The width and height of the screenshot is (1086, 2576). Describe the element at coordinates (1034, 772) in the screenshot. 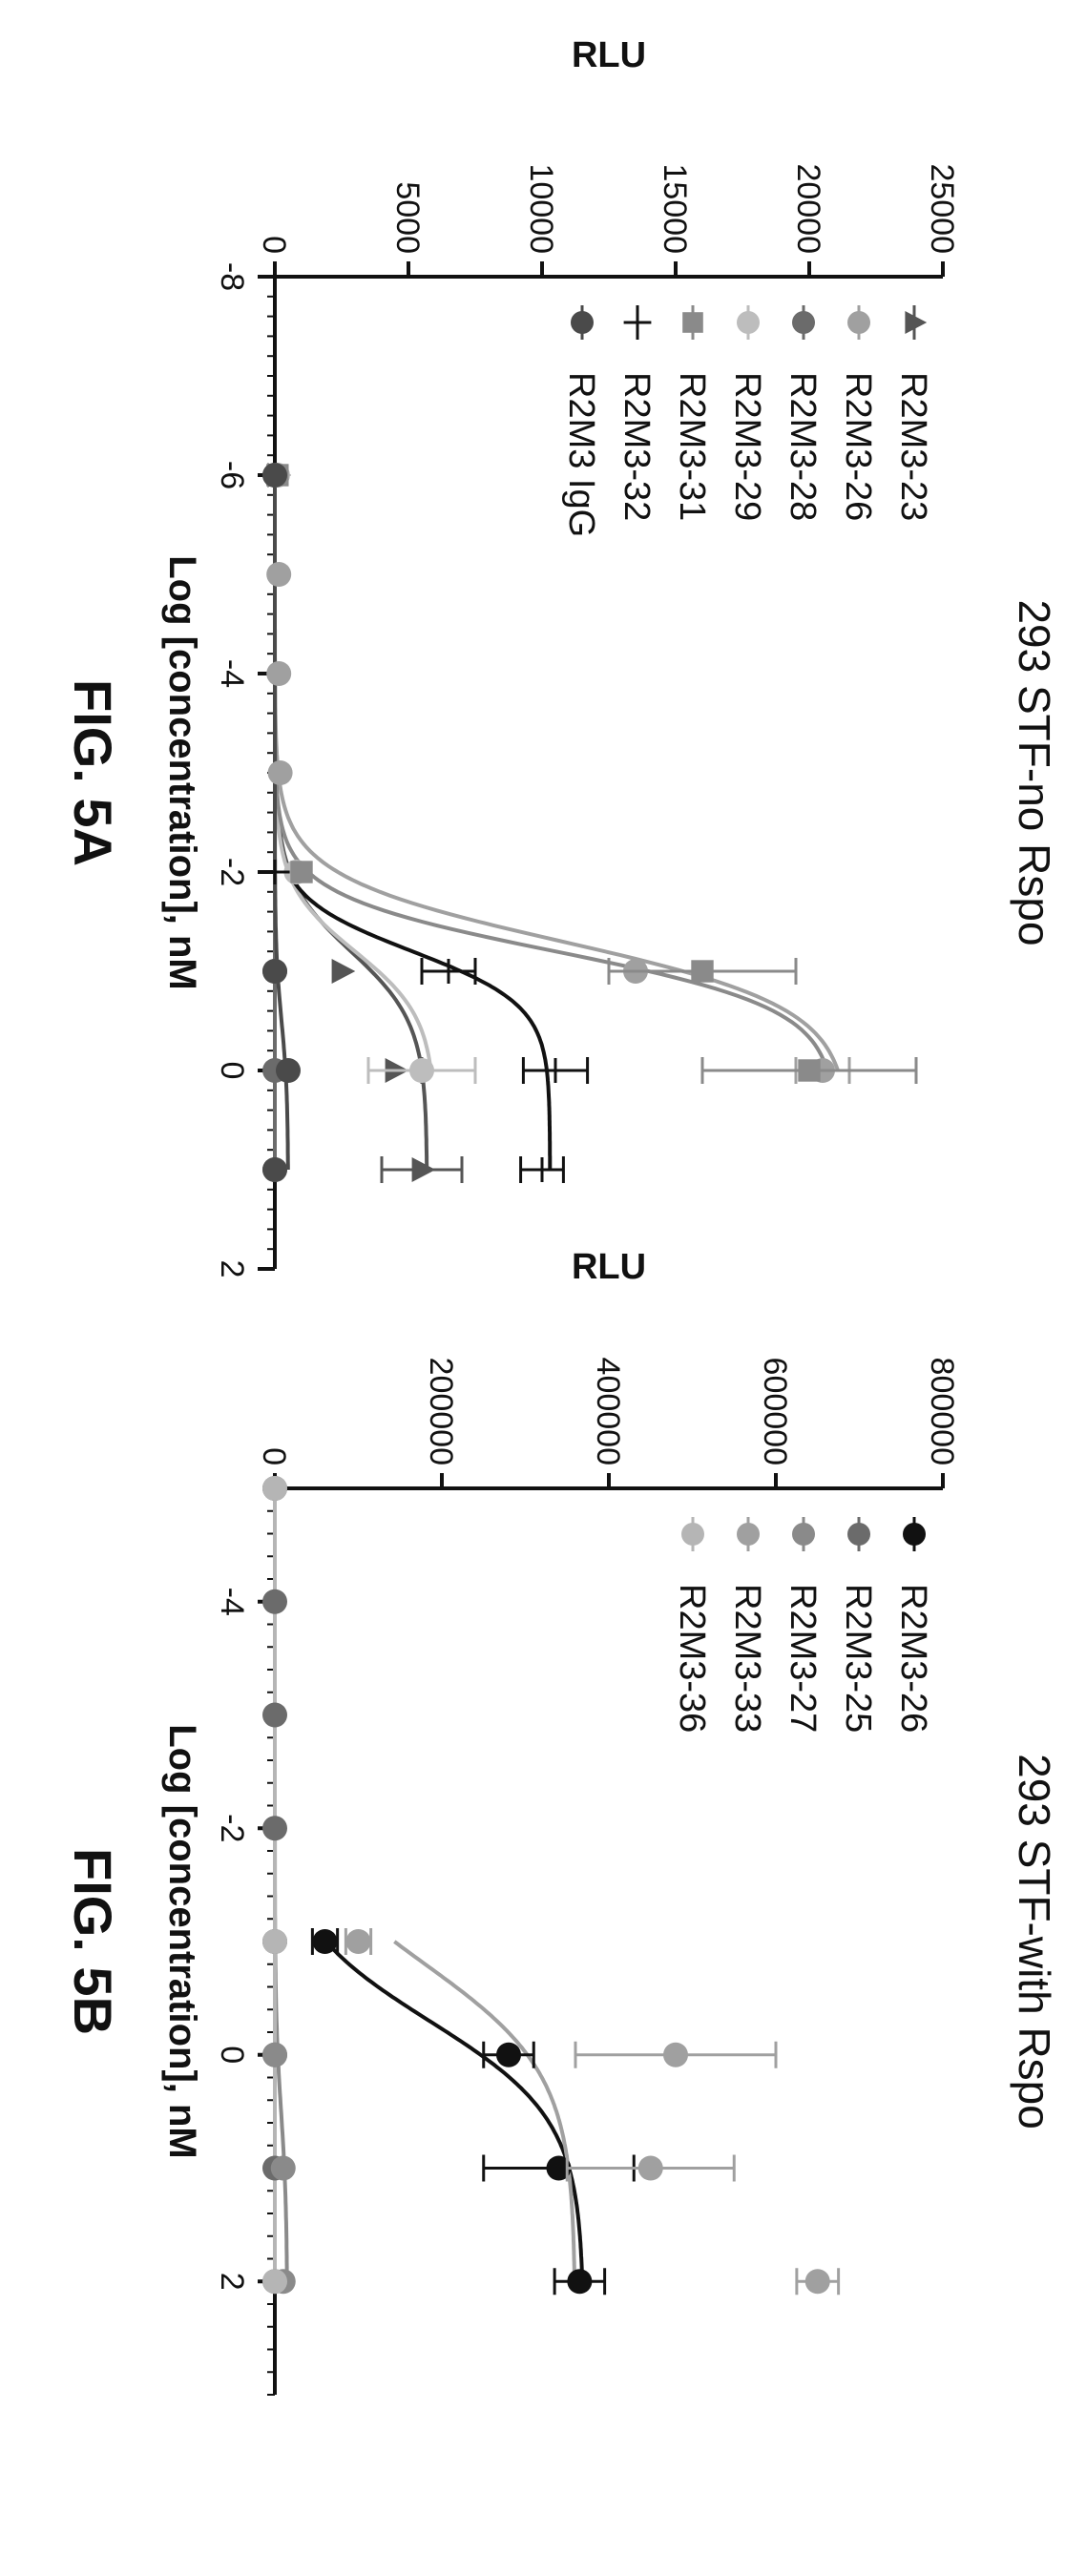

I see `chart-title: 293 STF-no Rspo` at that location.